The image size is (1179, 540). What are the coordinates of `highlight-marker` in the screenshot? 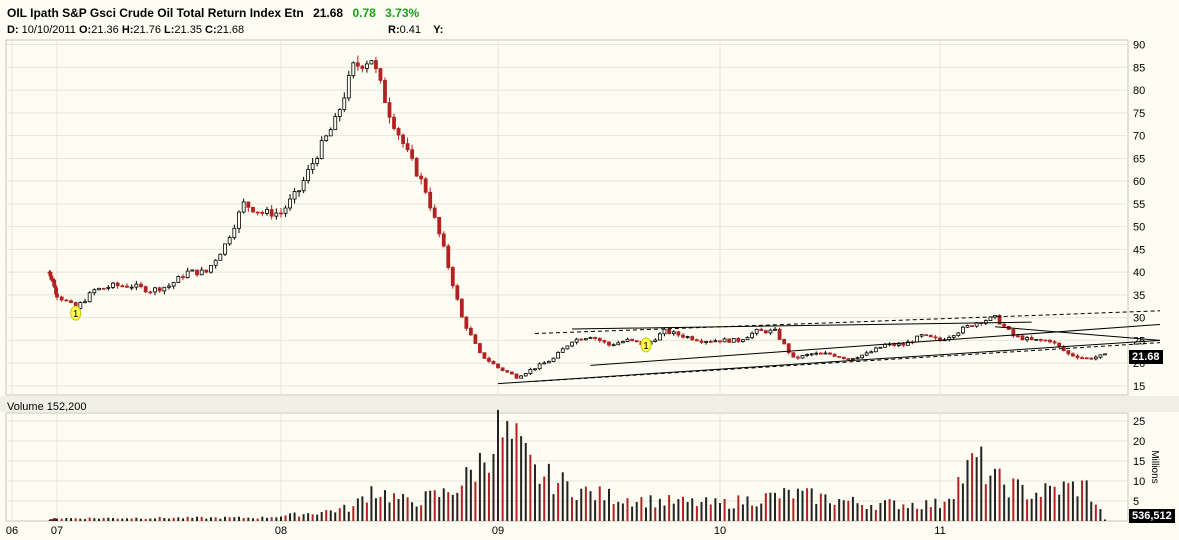 It's located at (76, 313).